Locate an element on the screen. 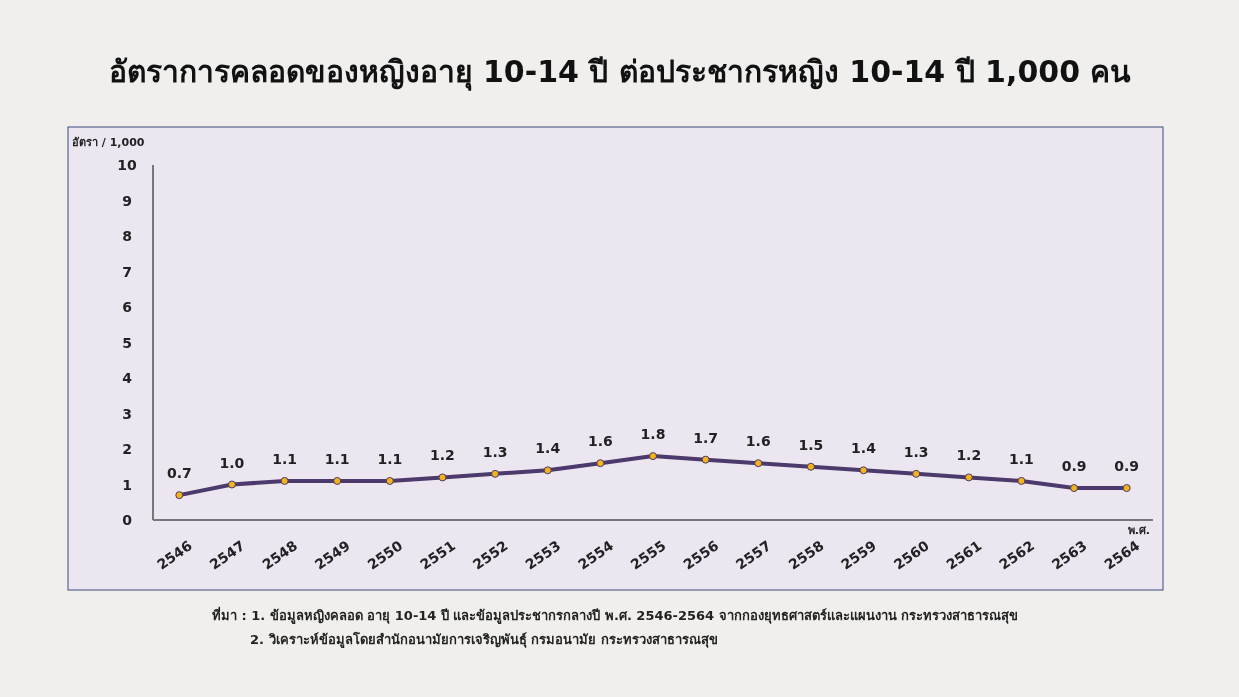  data-label: 1.5 is located at coordinates (811, 444).